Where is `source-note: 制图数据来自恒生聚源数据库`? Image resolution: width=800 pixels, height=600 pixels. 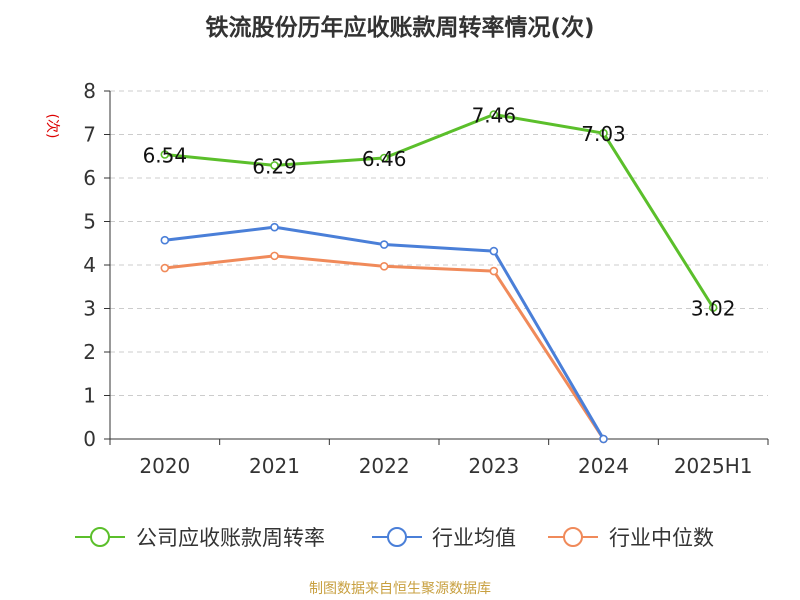
source-note: 制图数据来自恒生聚源数据库 is located at coordinates (400, 589).